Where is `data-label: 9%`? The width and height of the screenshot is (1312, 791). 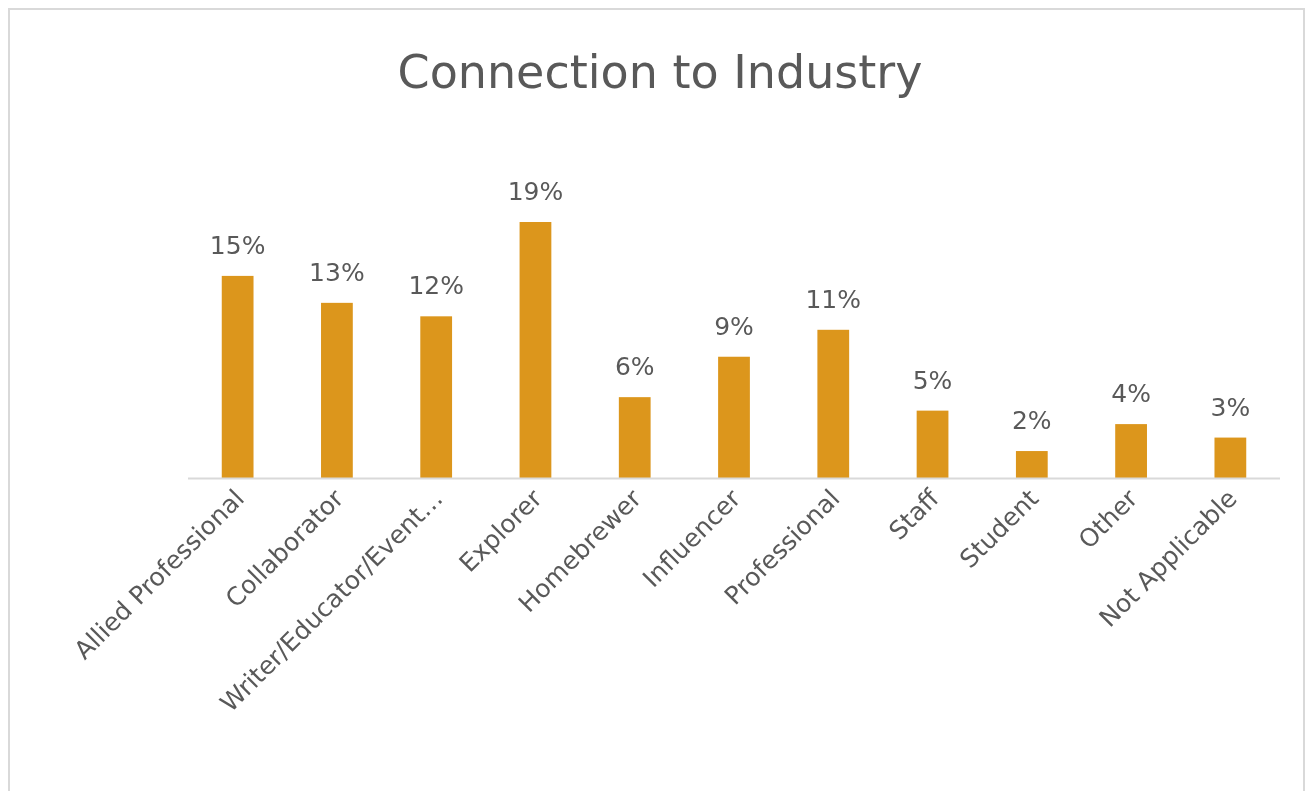 data-label: 9% is located at coordinates (734, 326).